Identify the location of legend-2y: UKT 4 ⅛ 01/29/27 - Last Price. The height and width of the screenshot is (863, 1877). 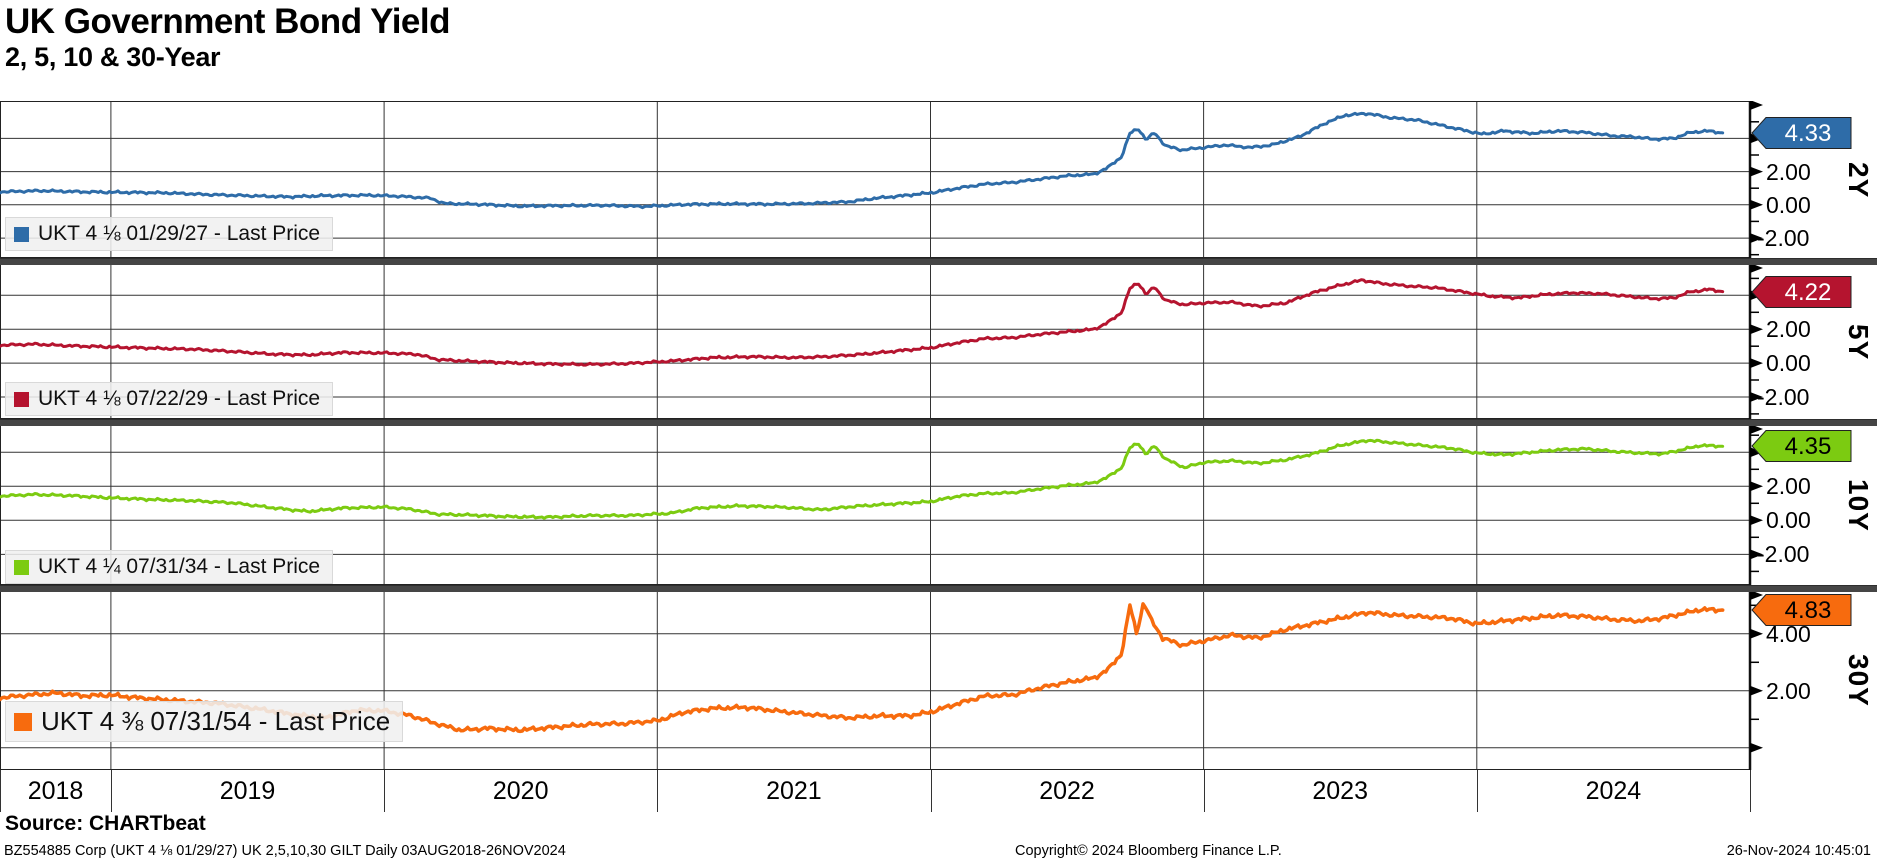
(169, 234).